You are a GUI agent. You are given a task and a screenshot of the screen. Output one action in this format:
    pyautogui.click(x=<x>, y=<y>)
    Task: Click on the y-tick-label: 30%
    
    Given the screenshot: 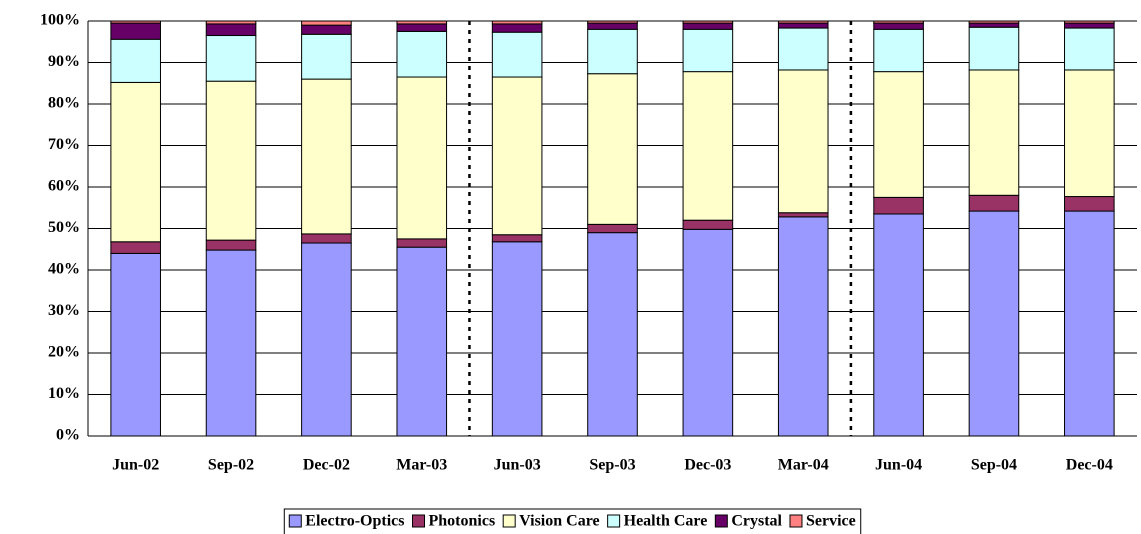 What is the action you would take?
    pyautogui.click(x=64, y=310)
    